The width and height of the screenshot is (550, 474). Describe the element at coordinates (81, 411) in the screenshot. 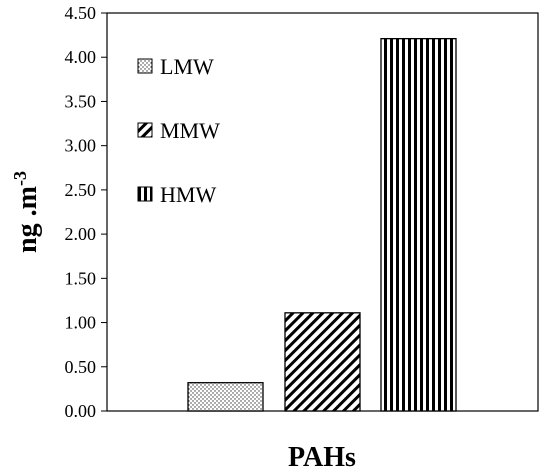

I see `y-tick-label: 0.00` at that location.